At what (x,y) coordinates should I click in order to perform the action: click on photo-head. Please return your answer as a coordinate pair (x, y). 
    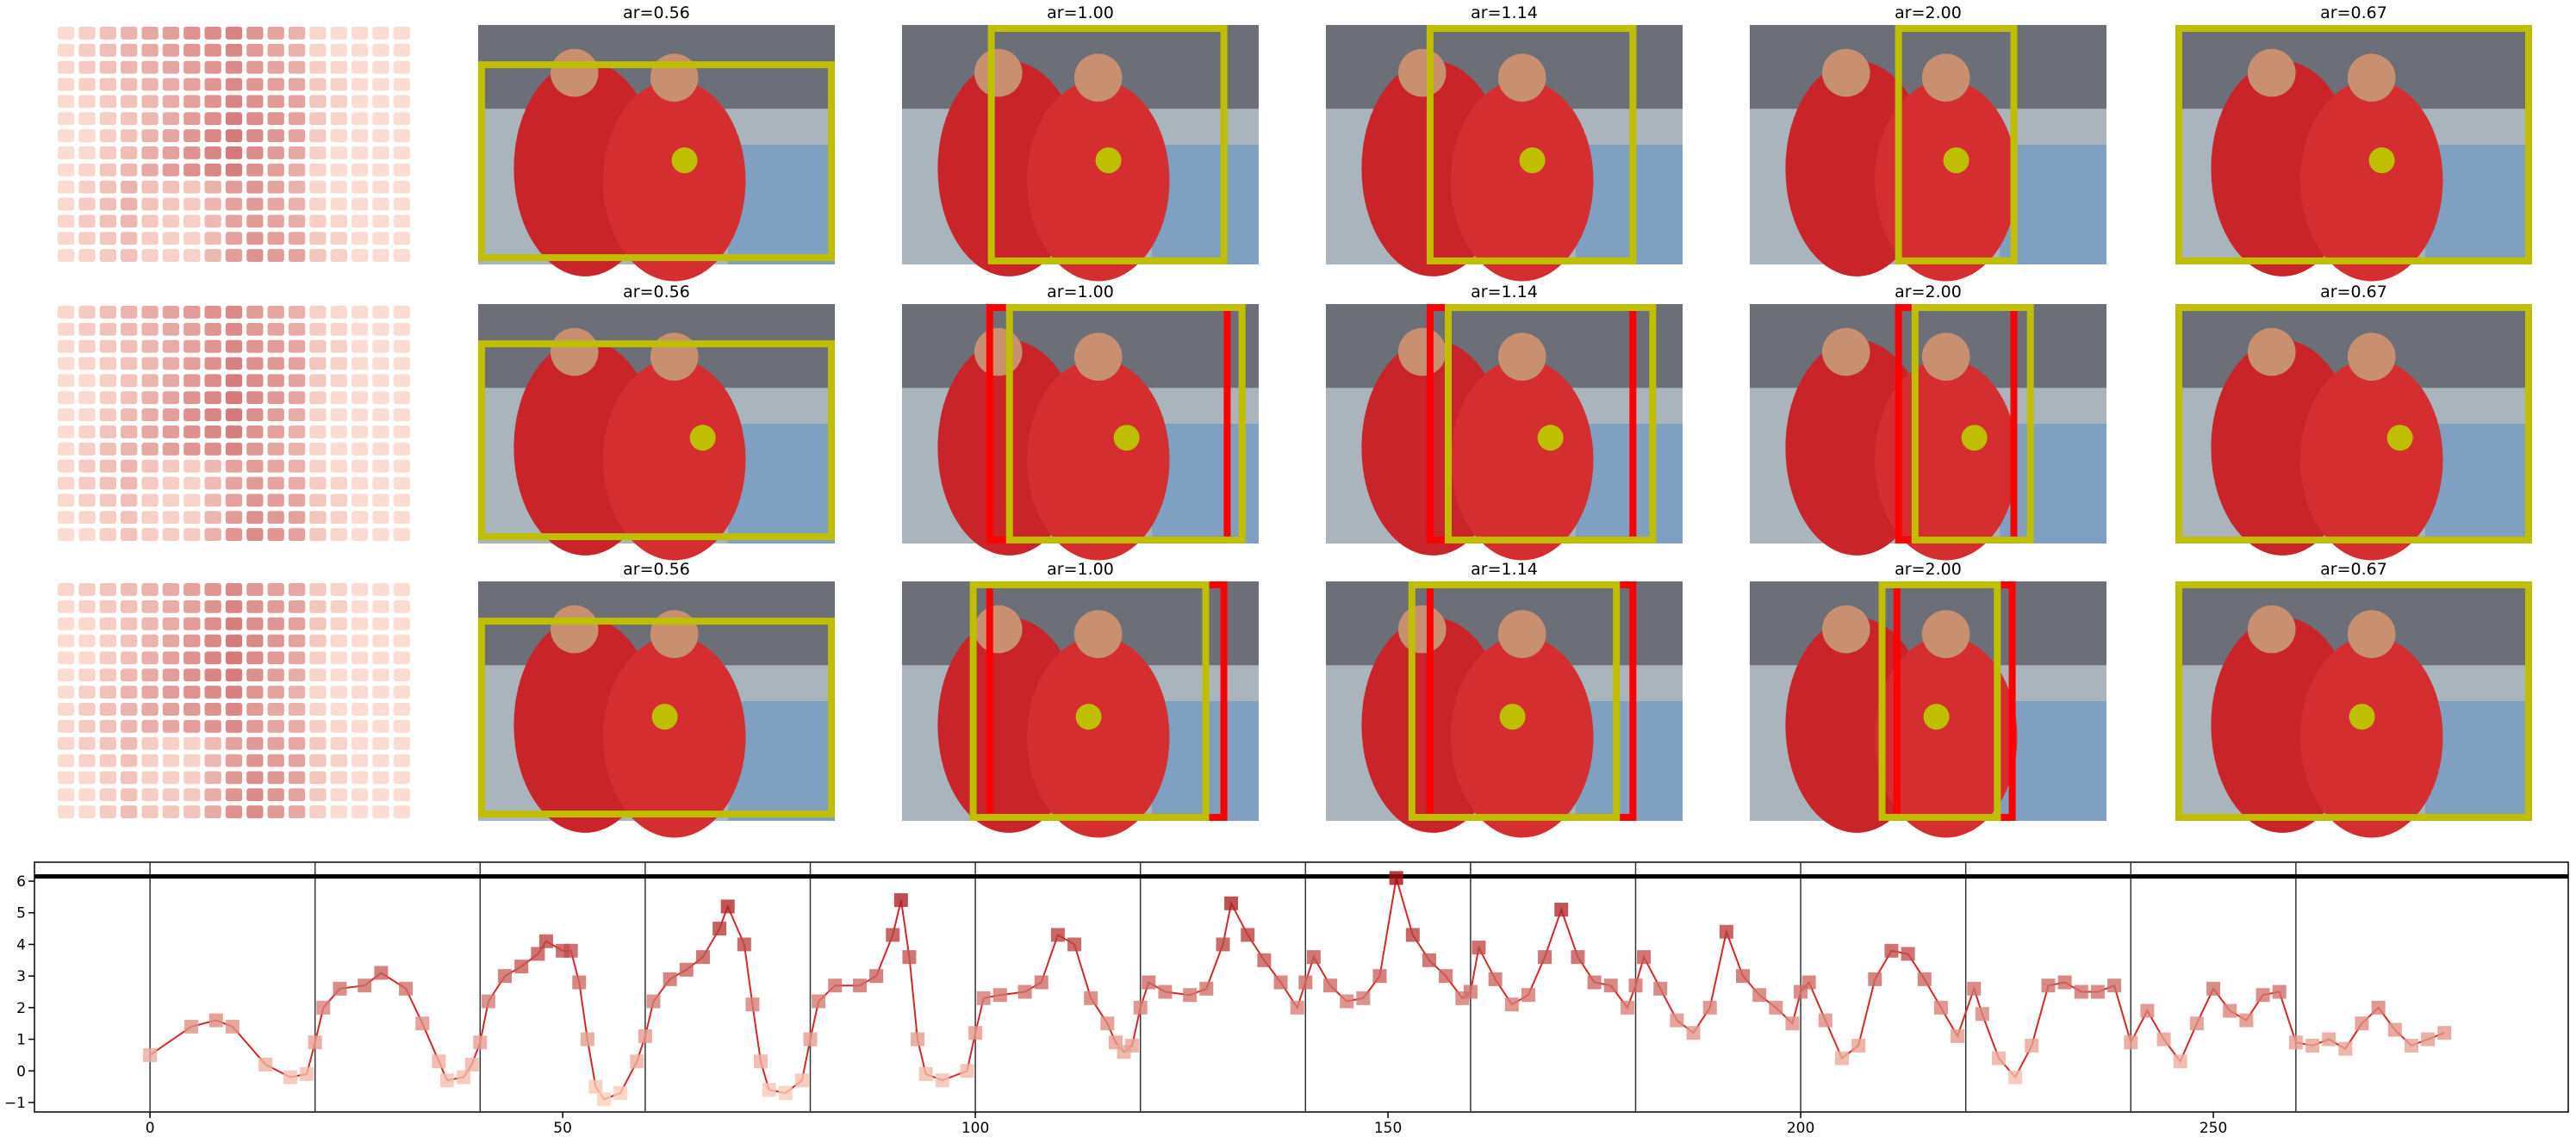
    Looking at the image, I should click on (2271, 629).